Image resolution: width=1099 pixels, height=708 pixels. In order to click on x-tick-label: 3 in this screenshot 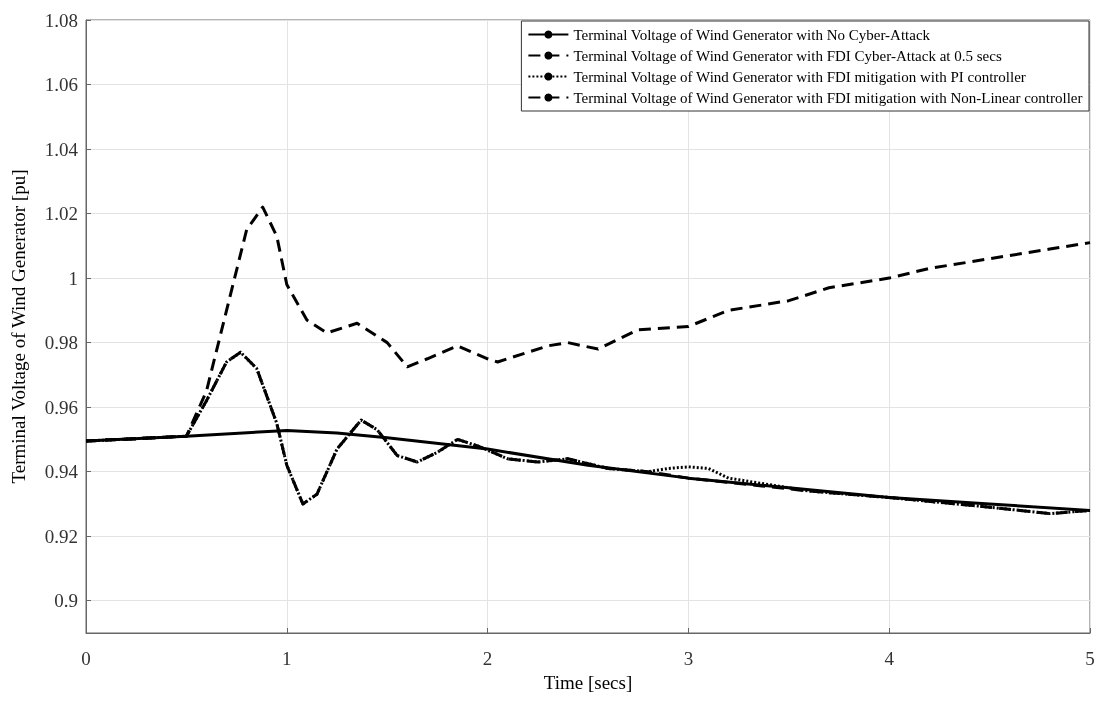, I will do `click(688, 658)`.